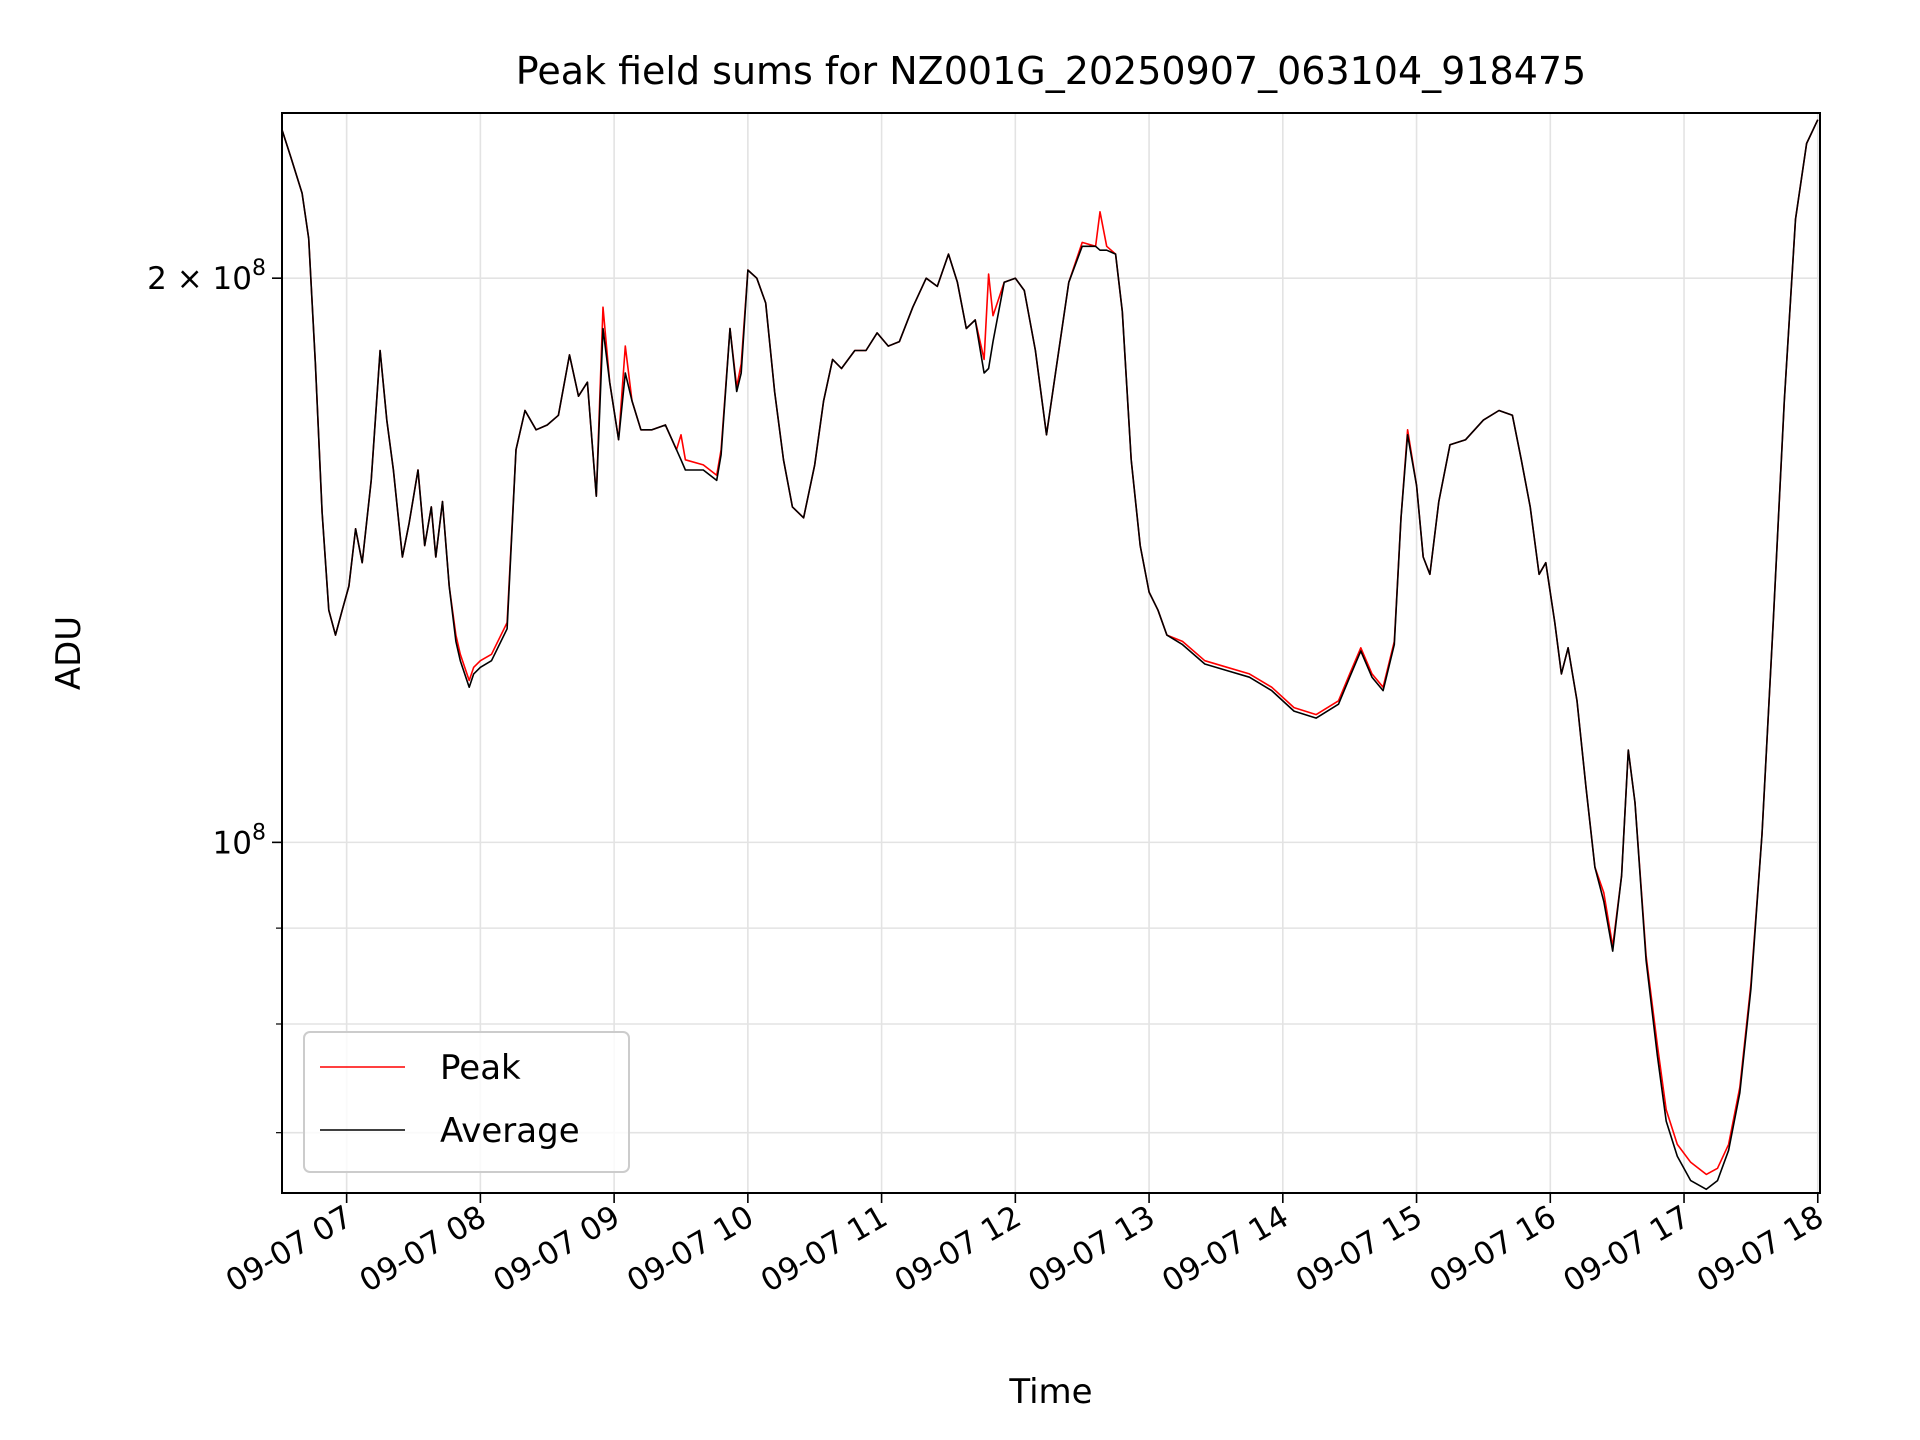 The image size is (1920, 1440). I want to click on y-tick-label: 108, so click(239, 840).